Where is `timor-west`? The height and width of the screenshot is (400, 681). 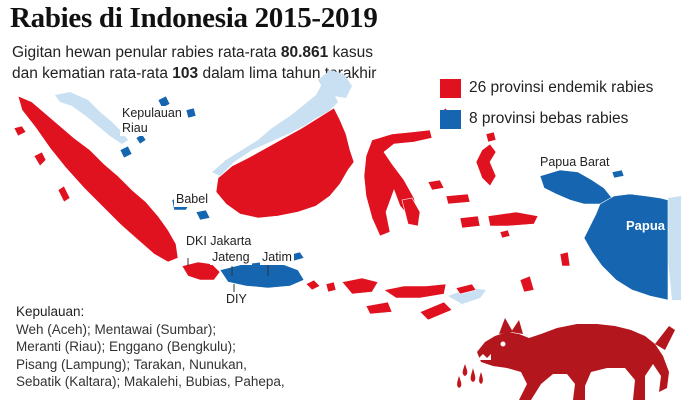 timor-west is located at coordinates (436, 311).